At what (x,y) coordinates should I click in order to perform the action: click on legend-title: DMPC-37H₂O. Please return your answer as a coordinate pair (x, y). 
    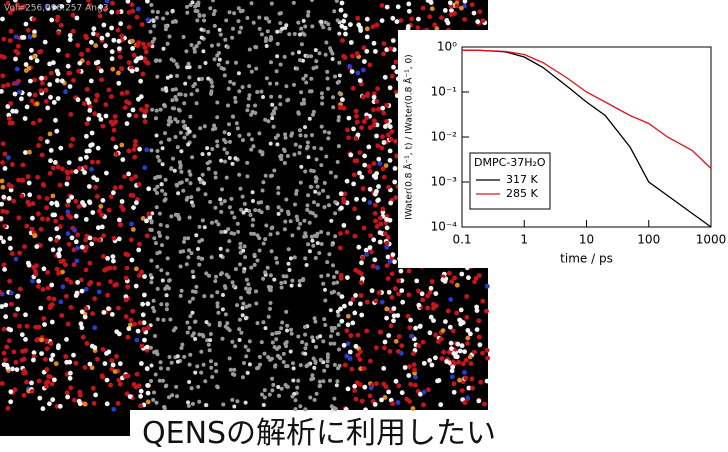
    Looking at the image, I should click on (510, 162).